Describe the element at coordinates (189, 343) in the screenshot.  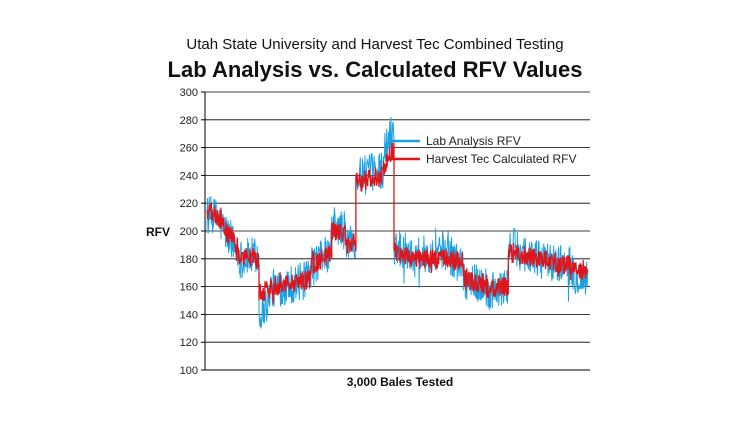
I see `y-tick-label: 120` at that location.